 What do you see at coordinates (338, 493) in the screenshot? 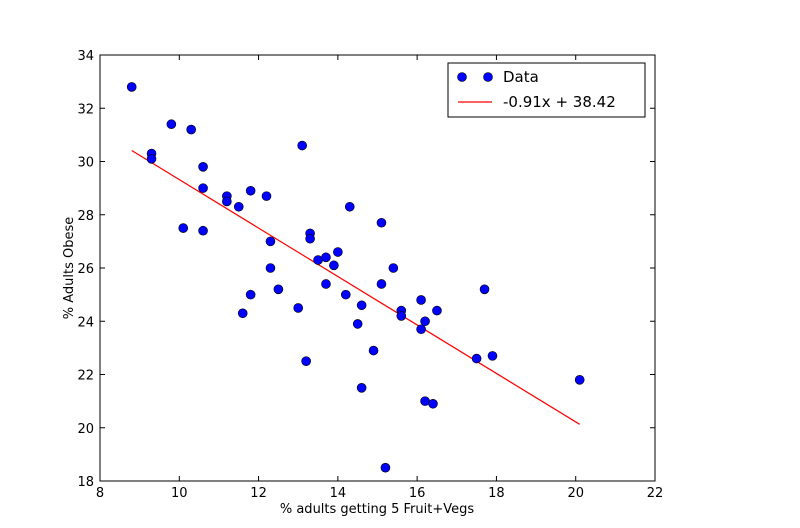
I see `x-tick-label: 14` at bounding box center [338, 493].